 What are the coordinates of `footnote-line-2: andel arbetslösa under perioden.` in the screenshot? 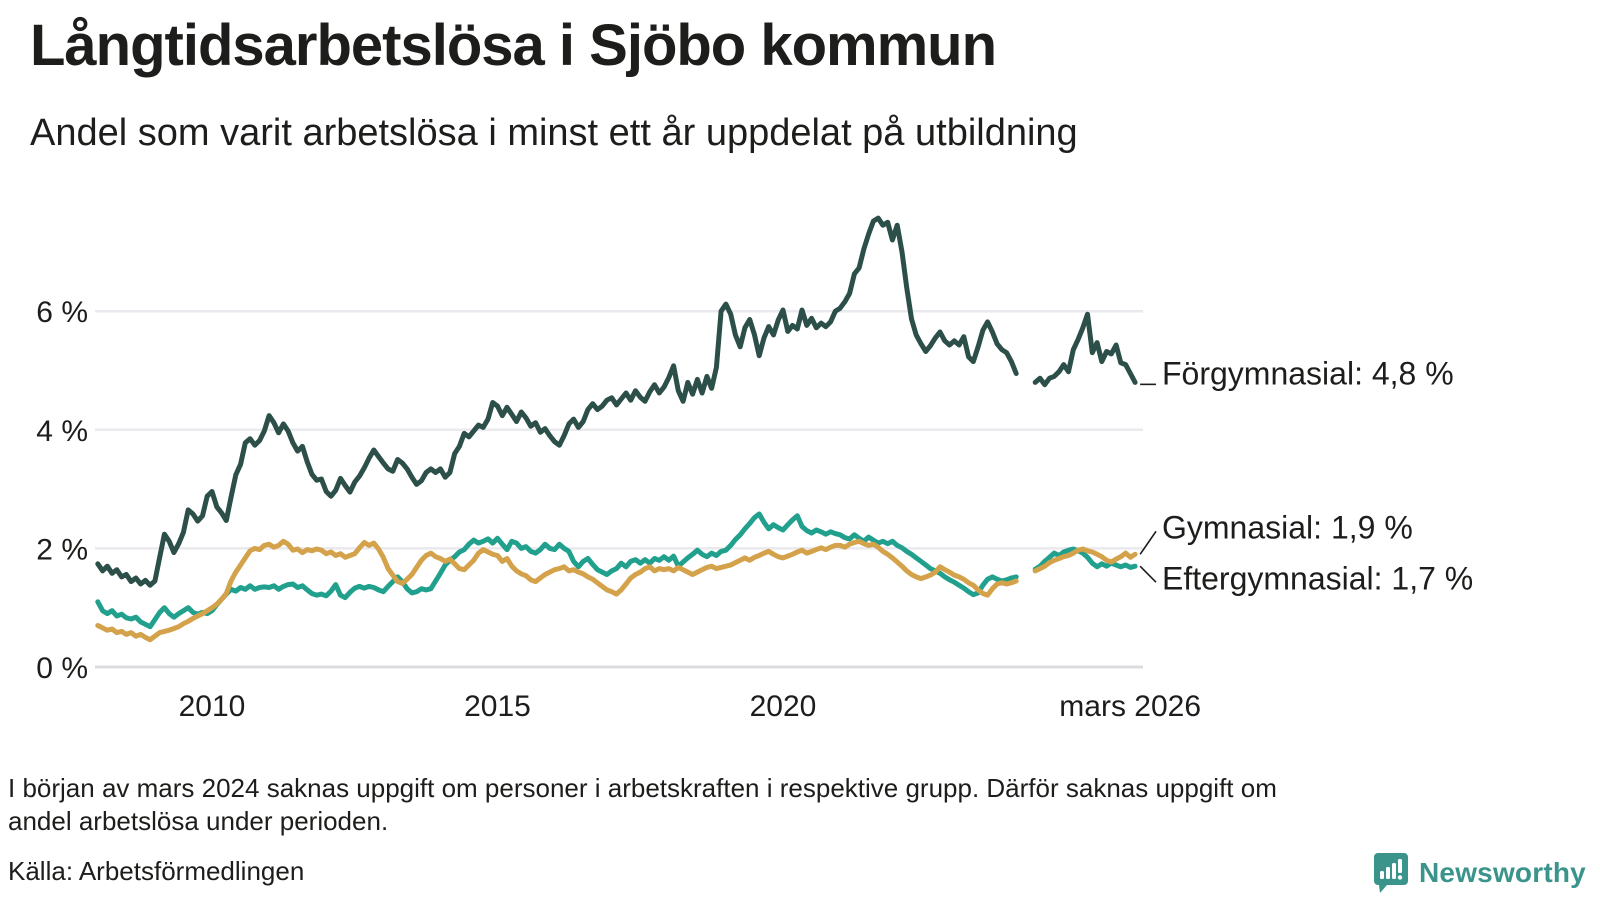 It's located at (198, 821).